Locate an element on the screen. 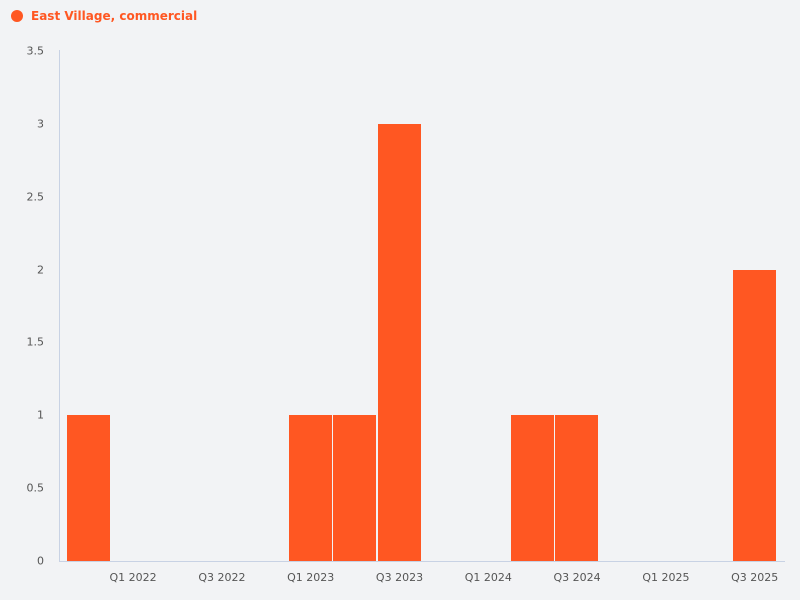 This screenshot has width=800, height=600. y-tick-label: 2.5 is located at coordinates (35, 197).